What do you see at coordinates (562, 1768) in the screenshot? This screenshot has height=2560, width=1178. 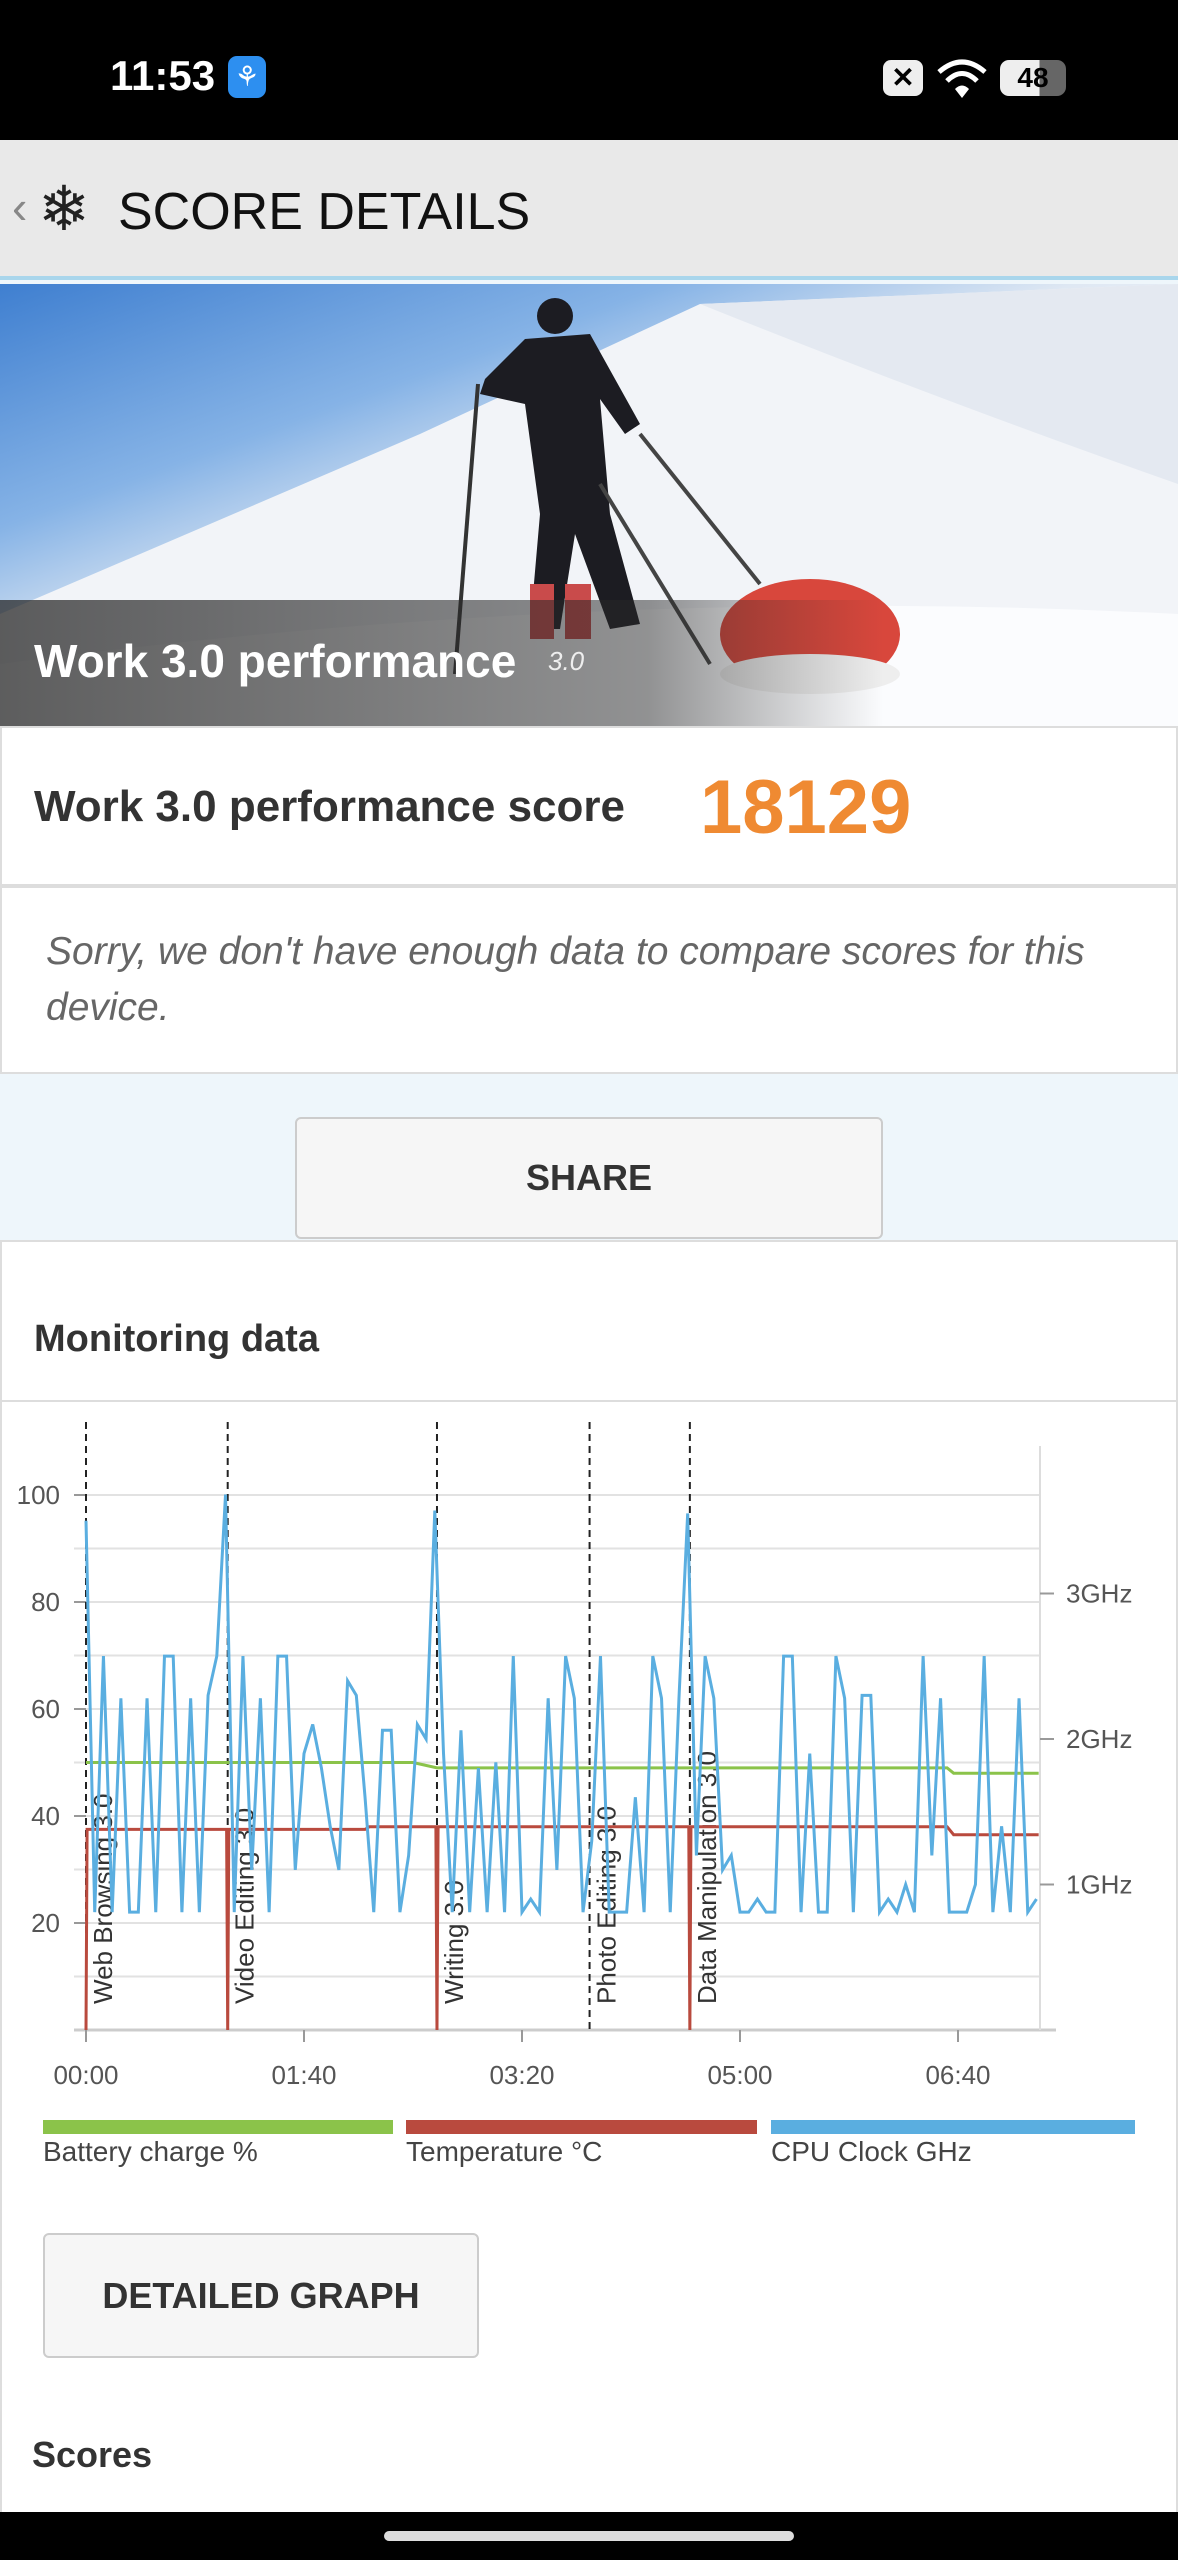 I see `series-line-battery` at bounding box center [562, 1768].